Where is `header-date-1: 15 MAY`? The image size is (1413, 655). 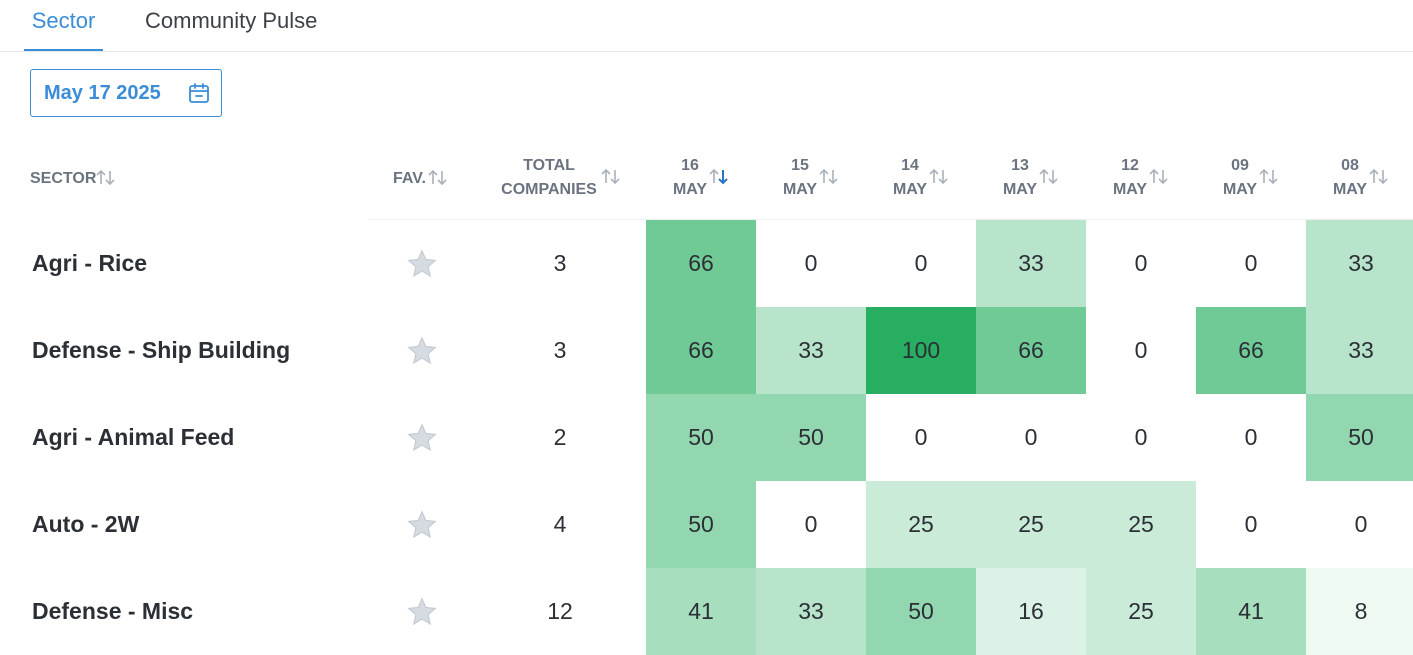
header-date-1: 15 MAY is located at coordinates (811, 180).